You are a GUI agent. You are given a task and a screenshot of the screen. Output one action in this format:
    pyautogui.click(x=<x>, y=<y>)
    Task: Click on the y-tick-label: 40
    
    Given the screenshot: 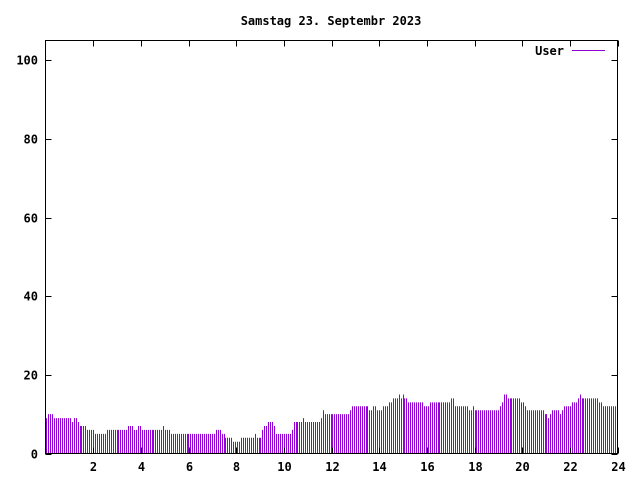 What is the action you would take?
    pyautogui.click(x=31, y=297)
    